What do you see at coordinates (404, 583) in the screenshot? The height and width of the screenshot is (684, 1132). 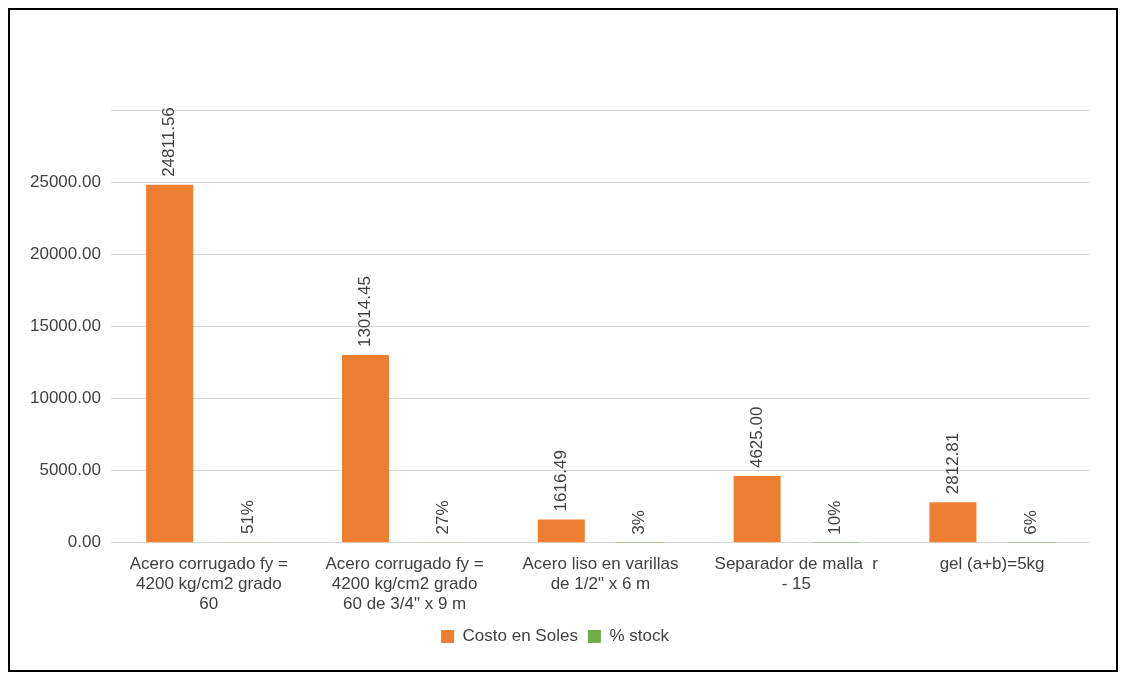 I see `x-tick-label: Acero corrugado fy = 4200 kg/cm2 grado 60 de 3/4" x 9 m` at bounding box center [404, 583].